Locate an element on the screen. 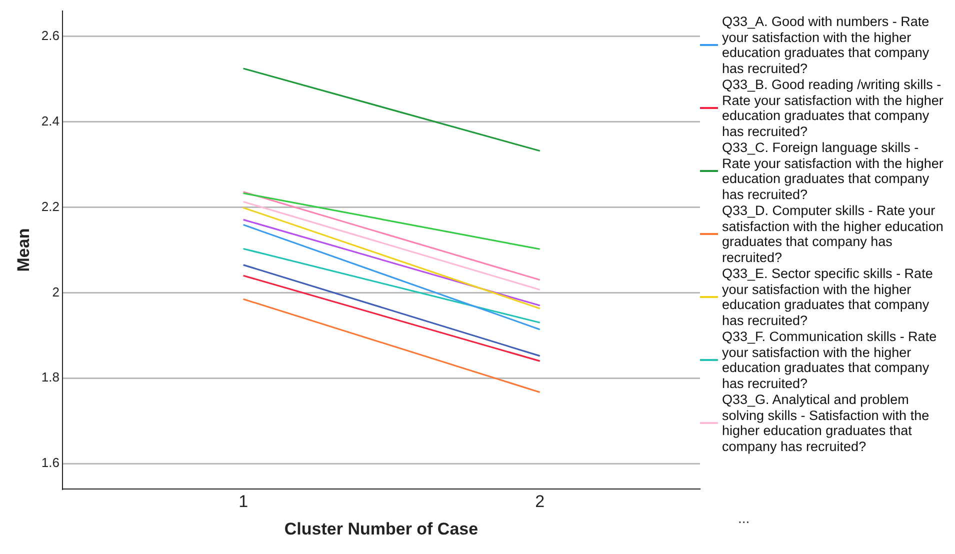 The height and width of the screenshot is (554, 955). y-tick-label: 1.8 is located at coordinates (50, 377).